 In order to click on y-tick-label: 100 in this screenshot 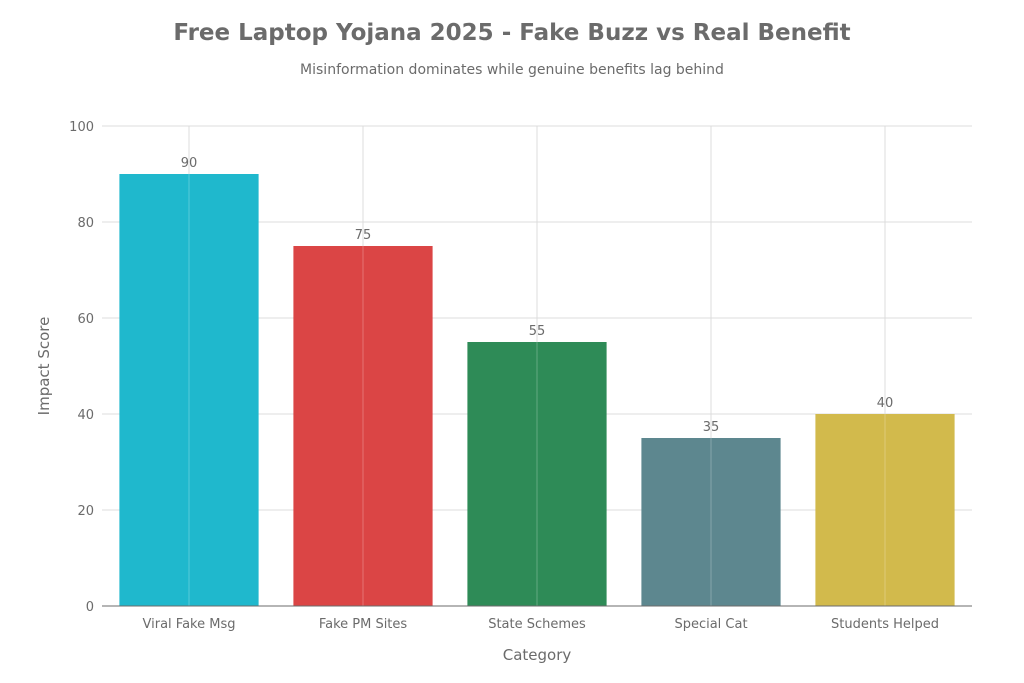, I will do `click(81, 127)`.